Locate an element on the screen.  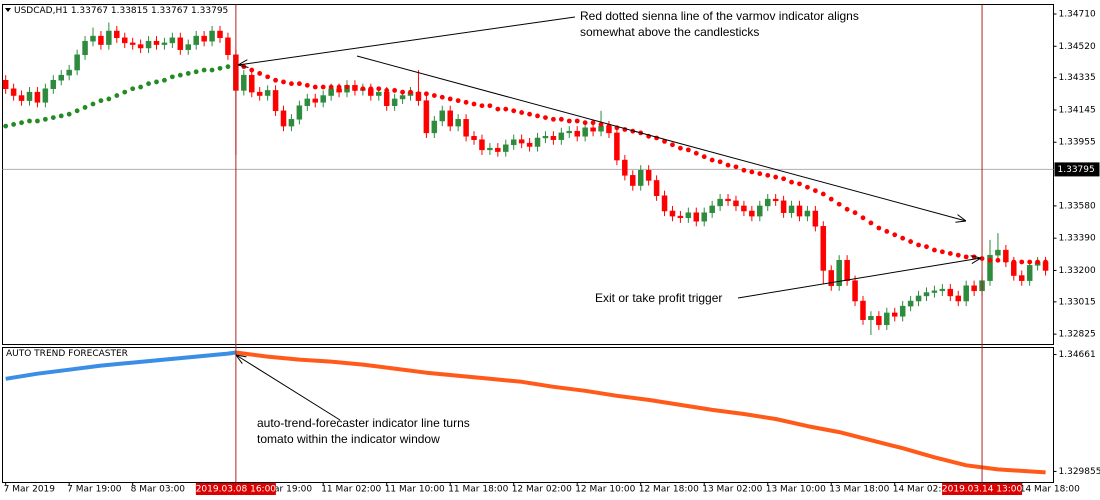
y-tick-label: 1.33580 is located at coordinates (1077, 206).